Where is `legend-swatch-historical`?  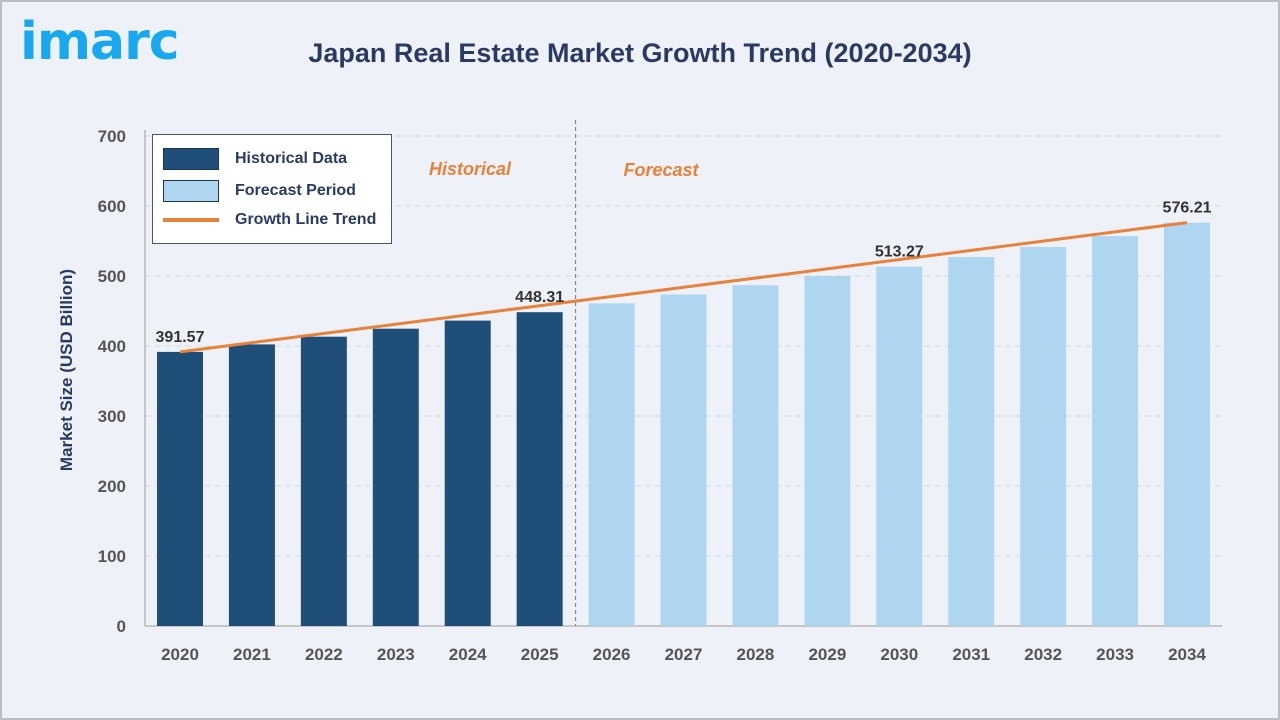 legend-swatch-historical is located at coordinates (191, 159).